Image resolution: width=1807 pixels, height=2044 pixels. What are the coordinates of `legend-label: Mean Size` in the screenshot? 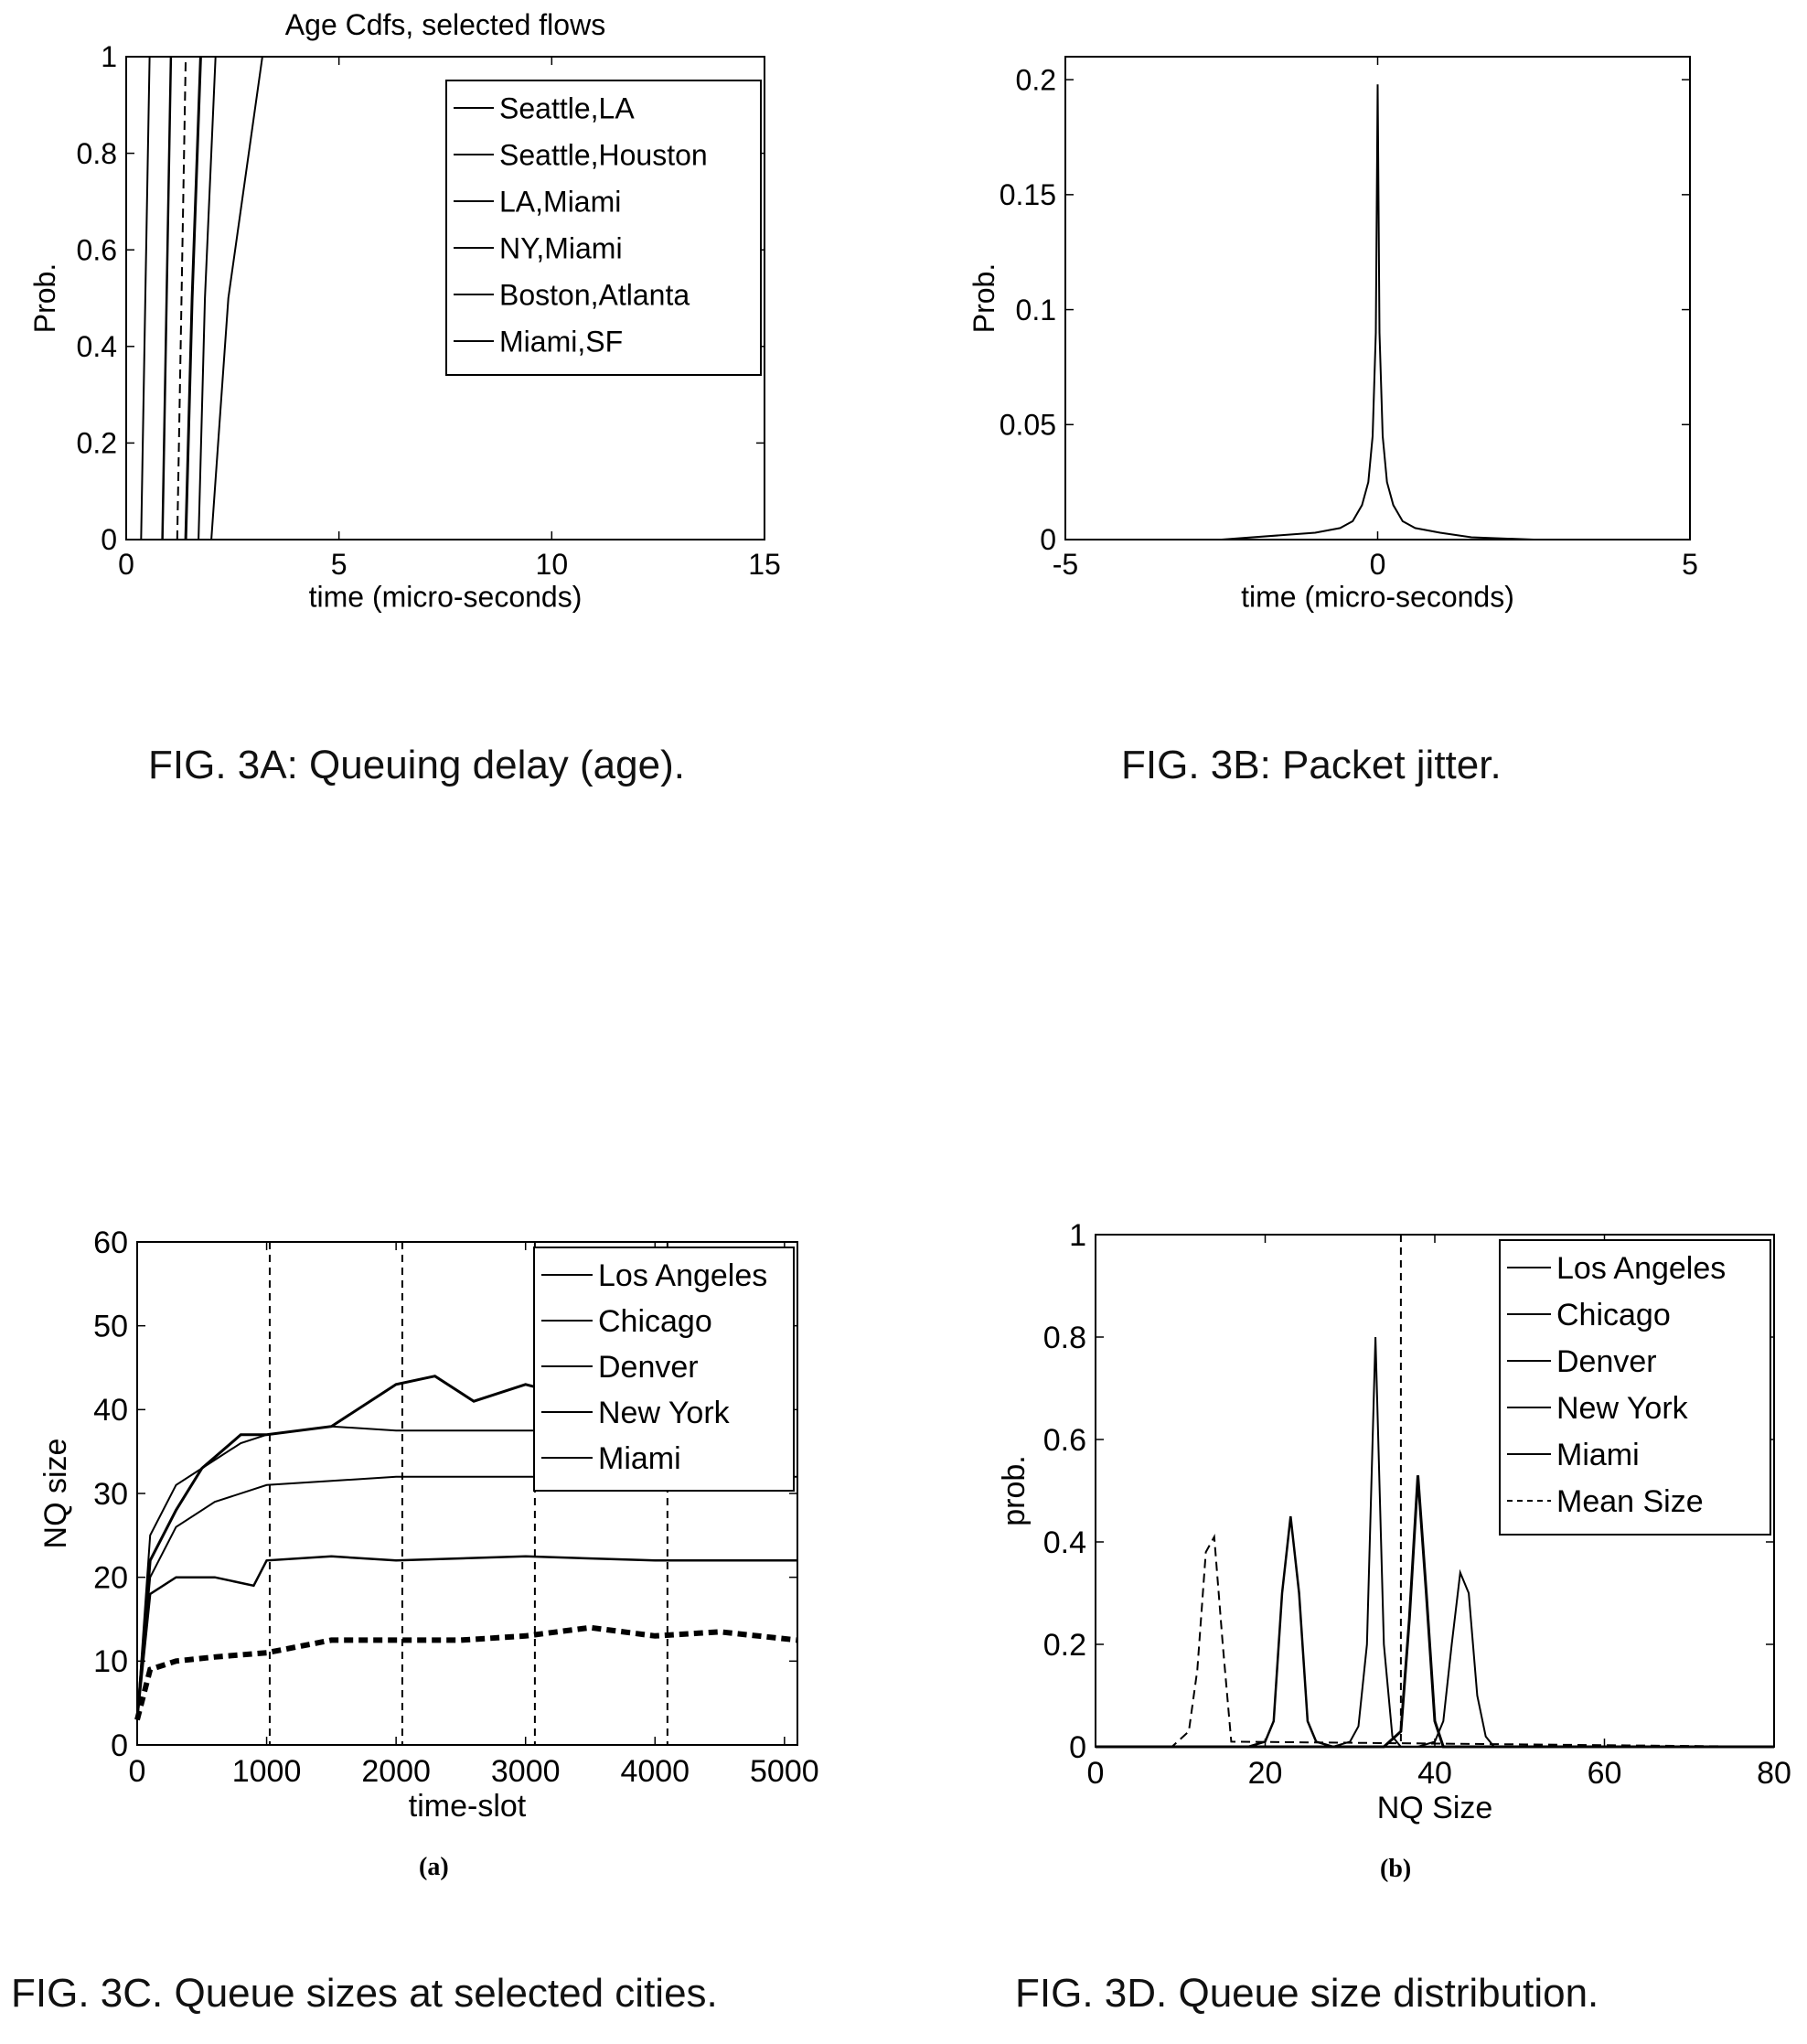 It's located at (1630, 1501).